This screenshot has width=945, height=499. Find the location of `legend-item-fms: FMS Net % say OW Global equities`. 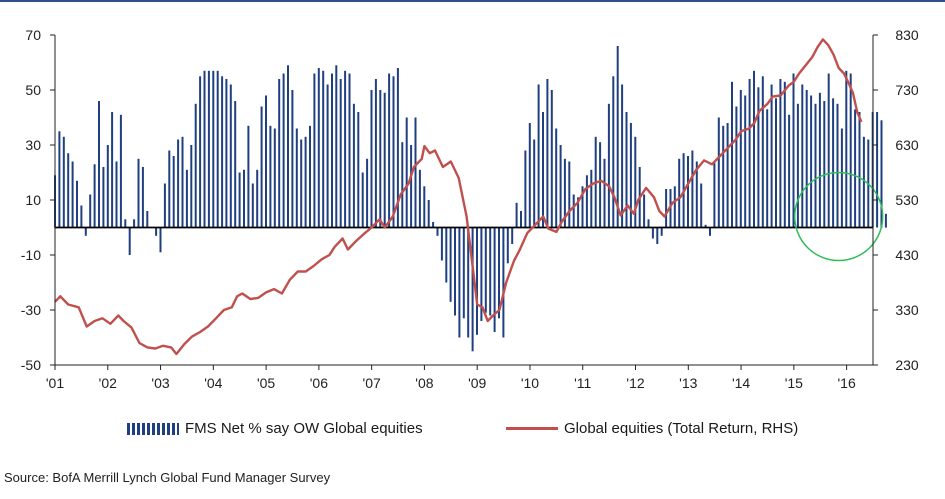

legend-item-fms: FMS Net % say OW Global equities is located at coordinates (275, 428).